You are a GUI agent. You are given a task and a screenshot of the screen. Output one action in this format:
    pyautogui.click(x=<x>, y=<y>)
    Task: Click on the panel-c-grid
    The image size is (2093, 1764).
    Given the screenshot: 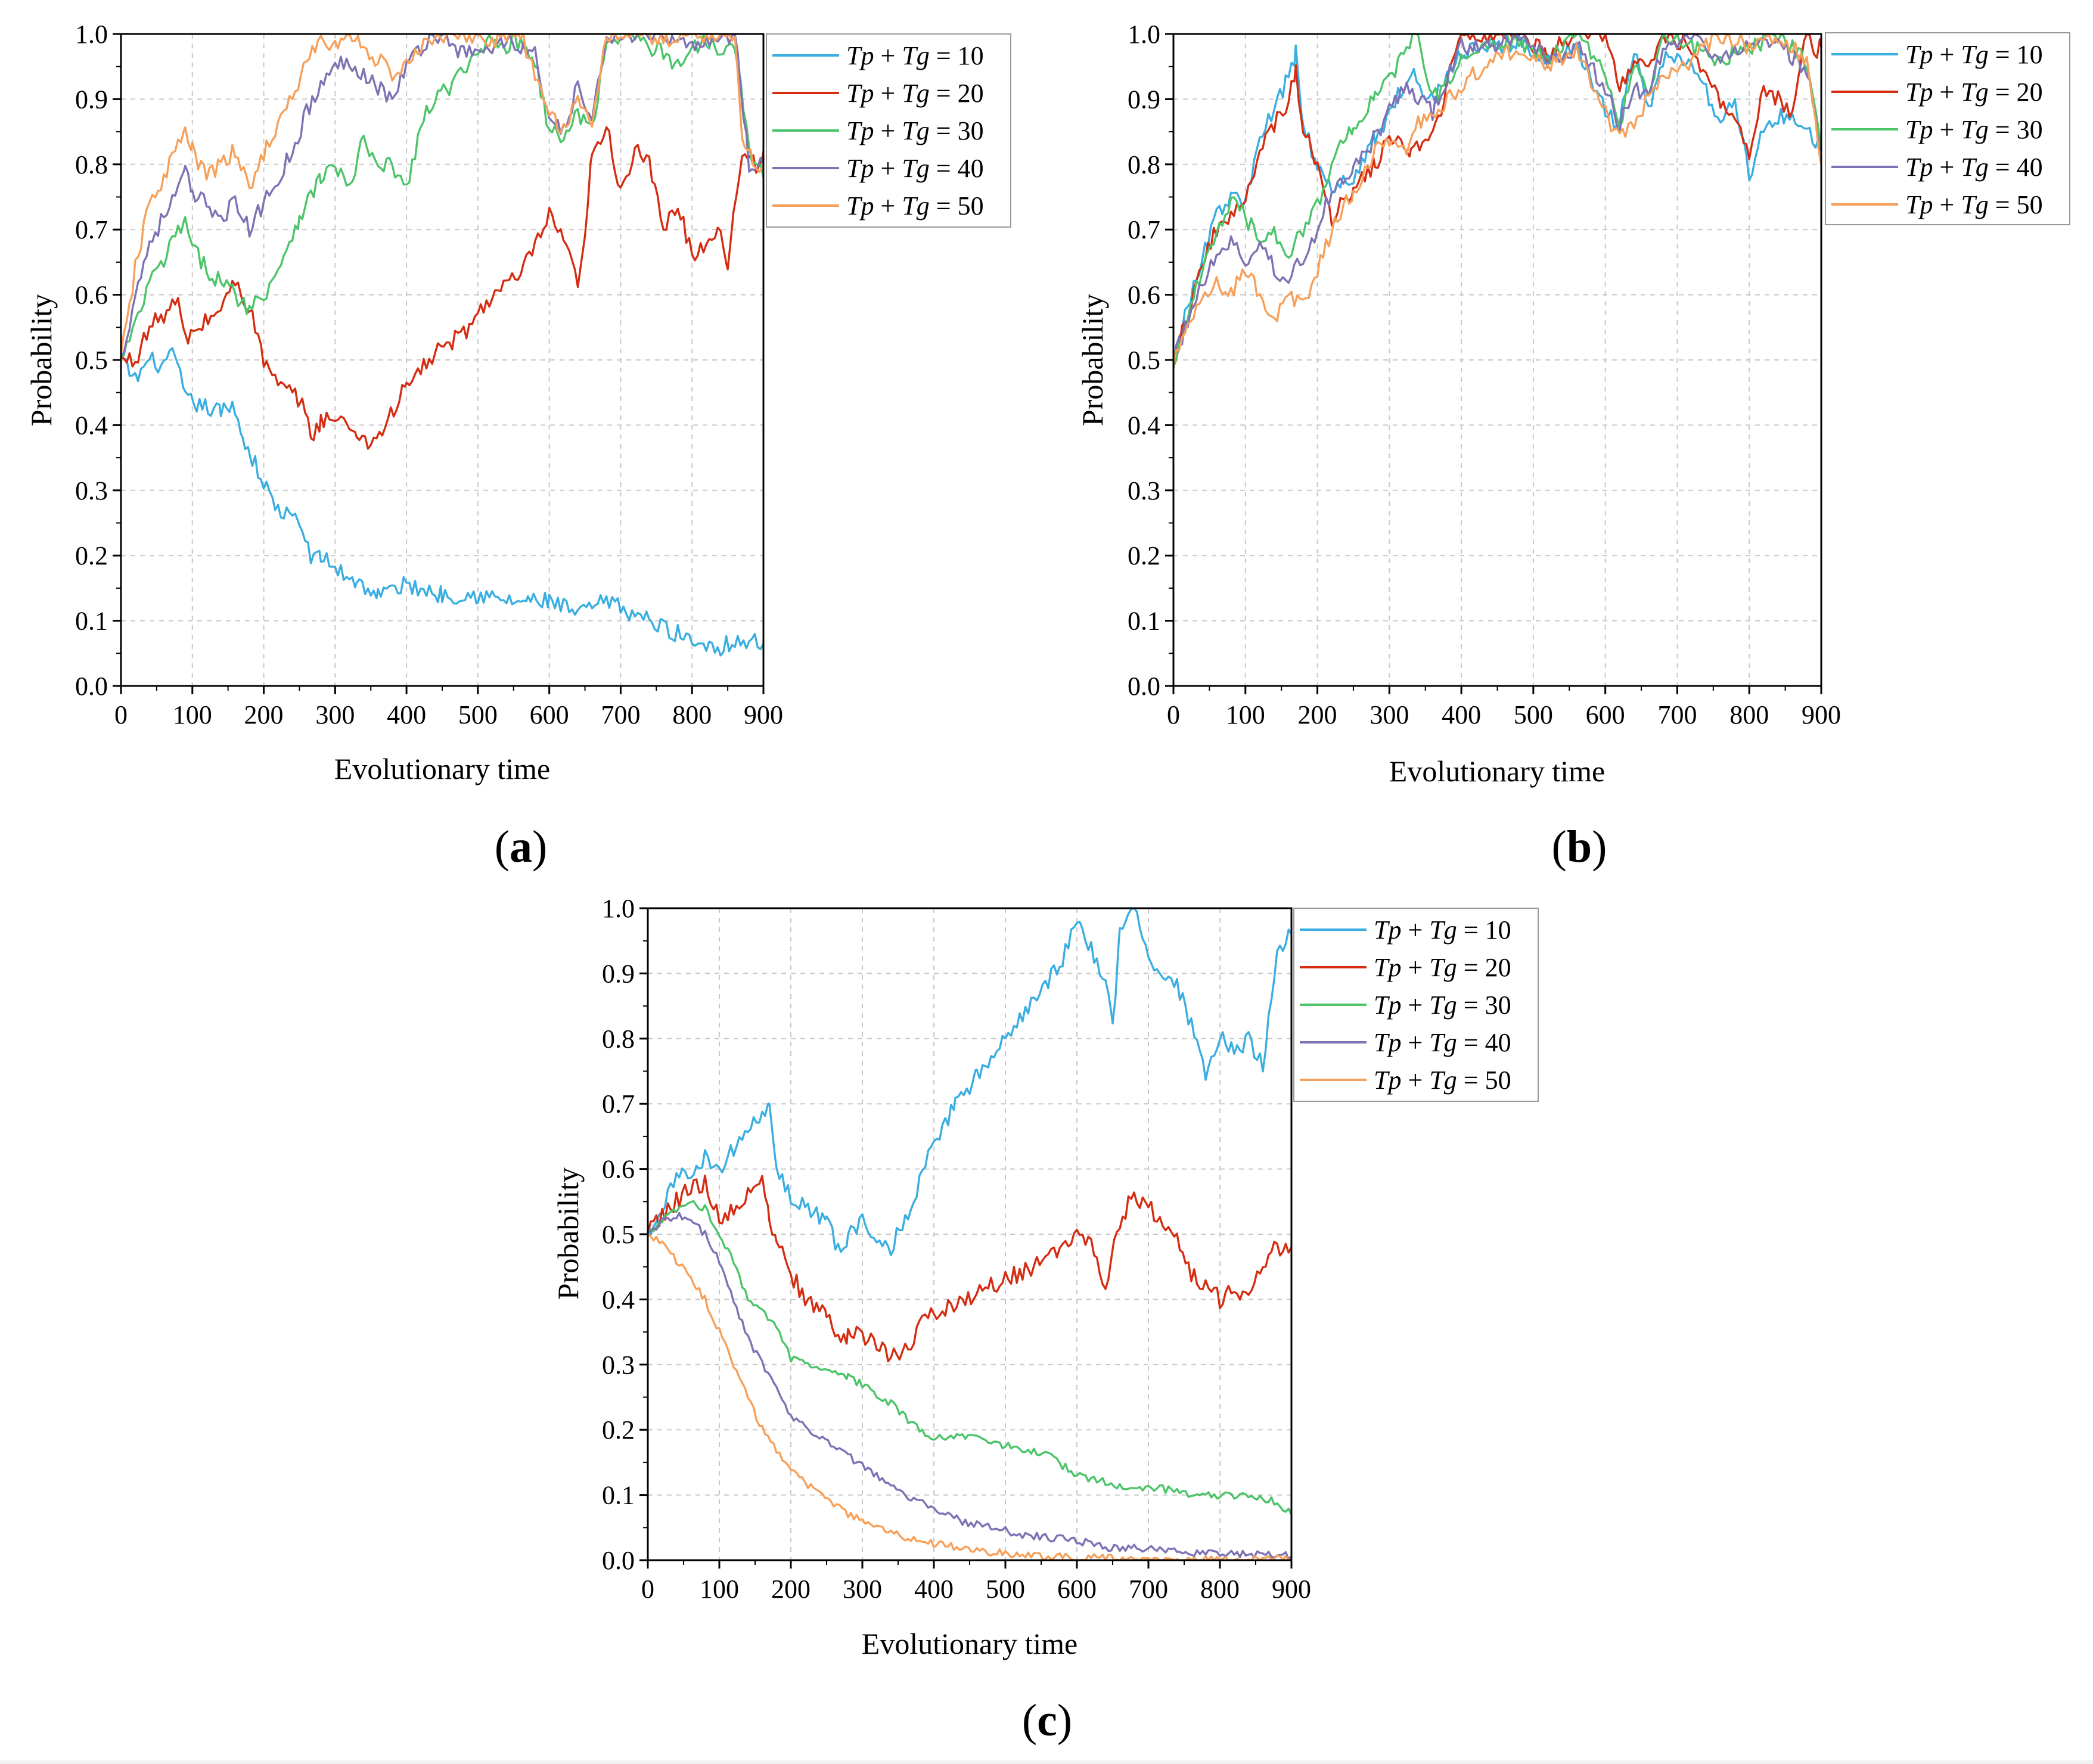 What is the action you would take?
    pyautogui.click(x=969, y=1234)
    